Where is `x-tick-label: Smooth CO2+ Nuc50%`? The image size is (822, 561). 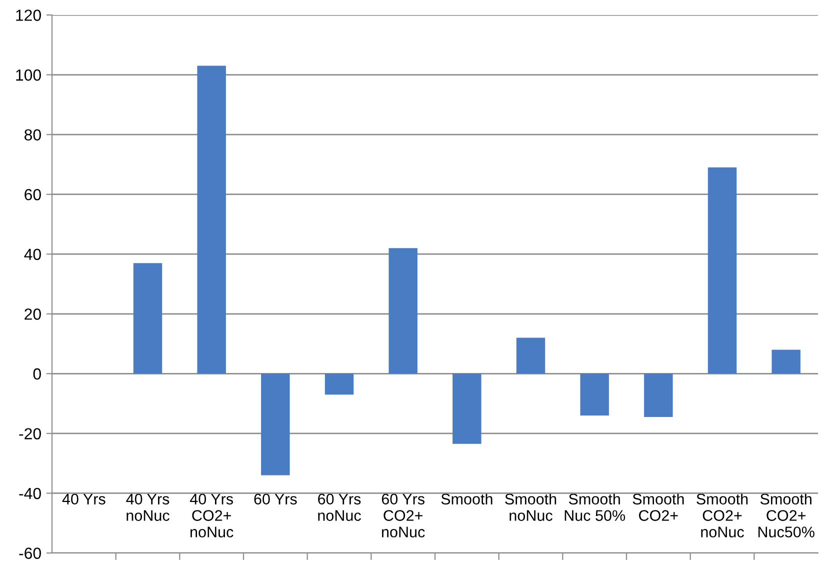 x-tick-label: Smooth CO2+ Nuc50% is located at coordinates (786, 515).